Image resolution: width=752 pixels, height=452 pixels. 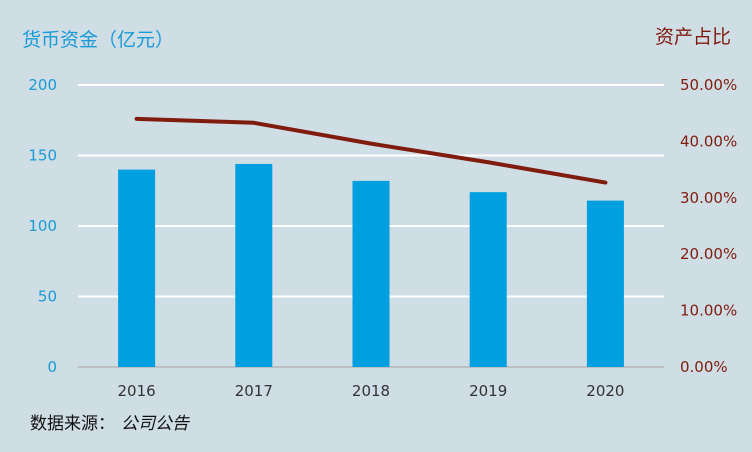 I want to click on x-tick-label: 2019, so click(x=488, y=391).